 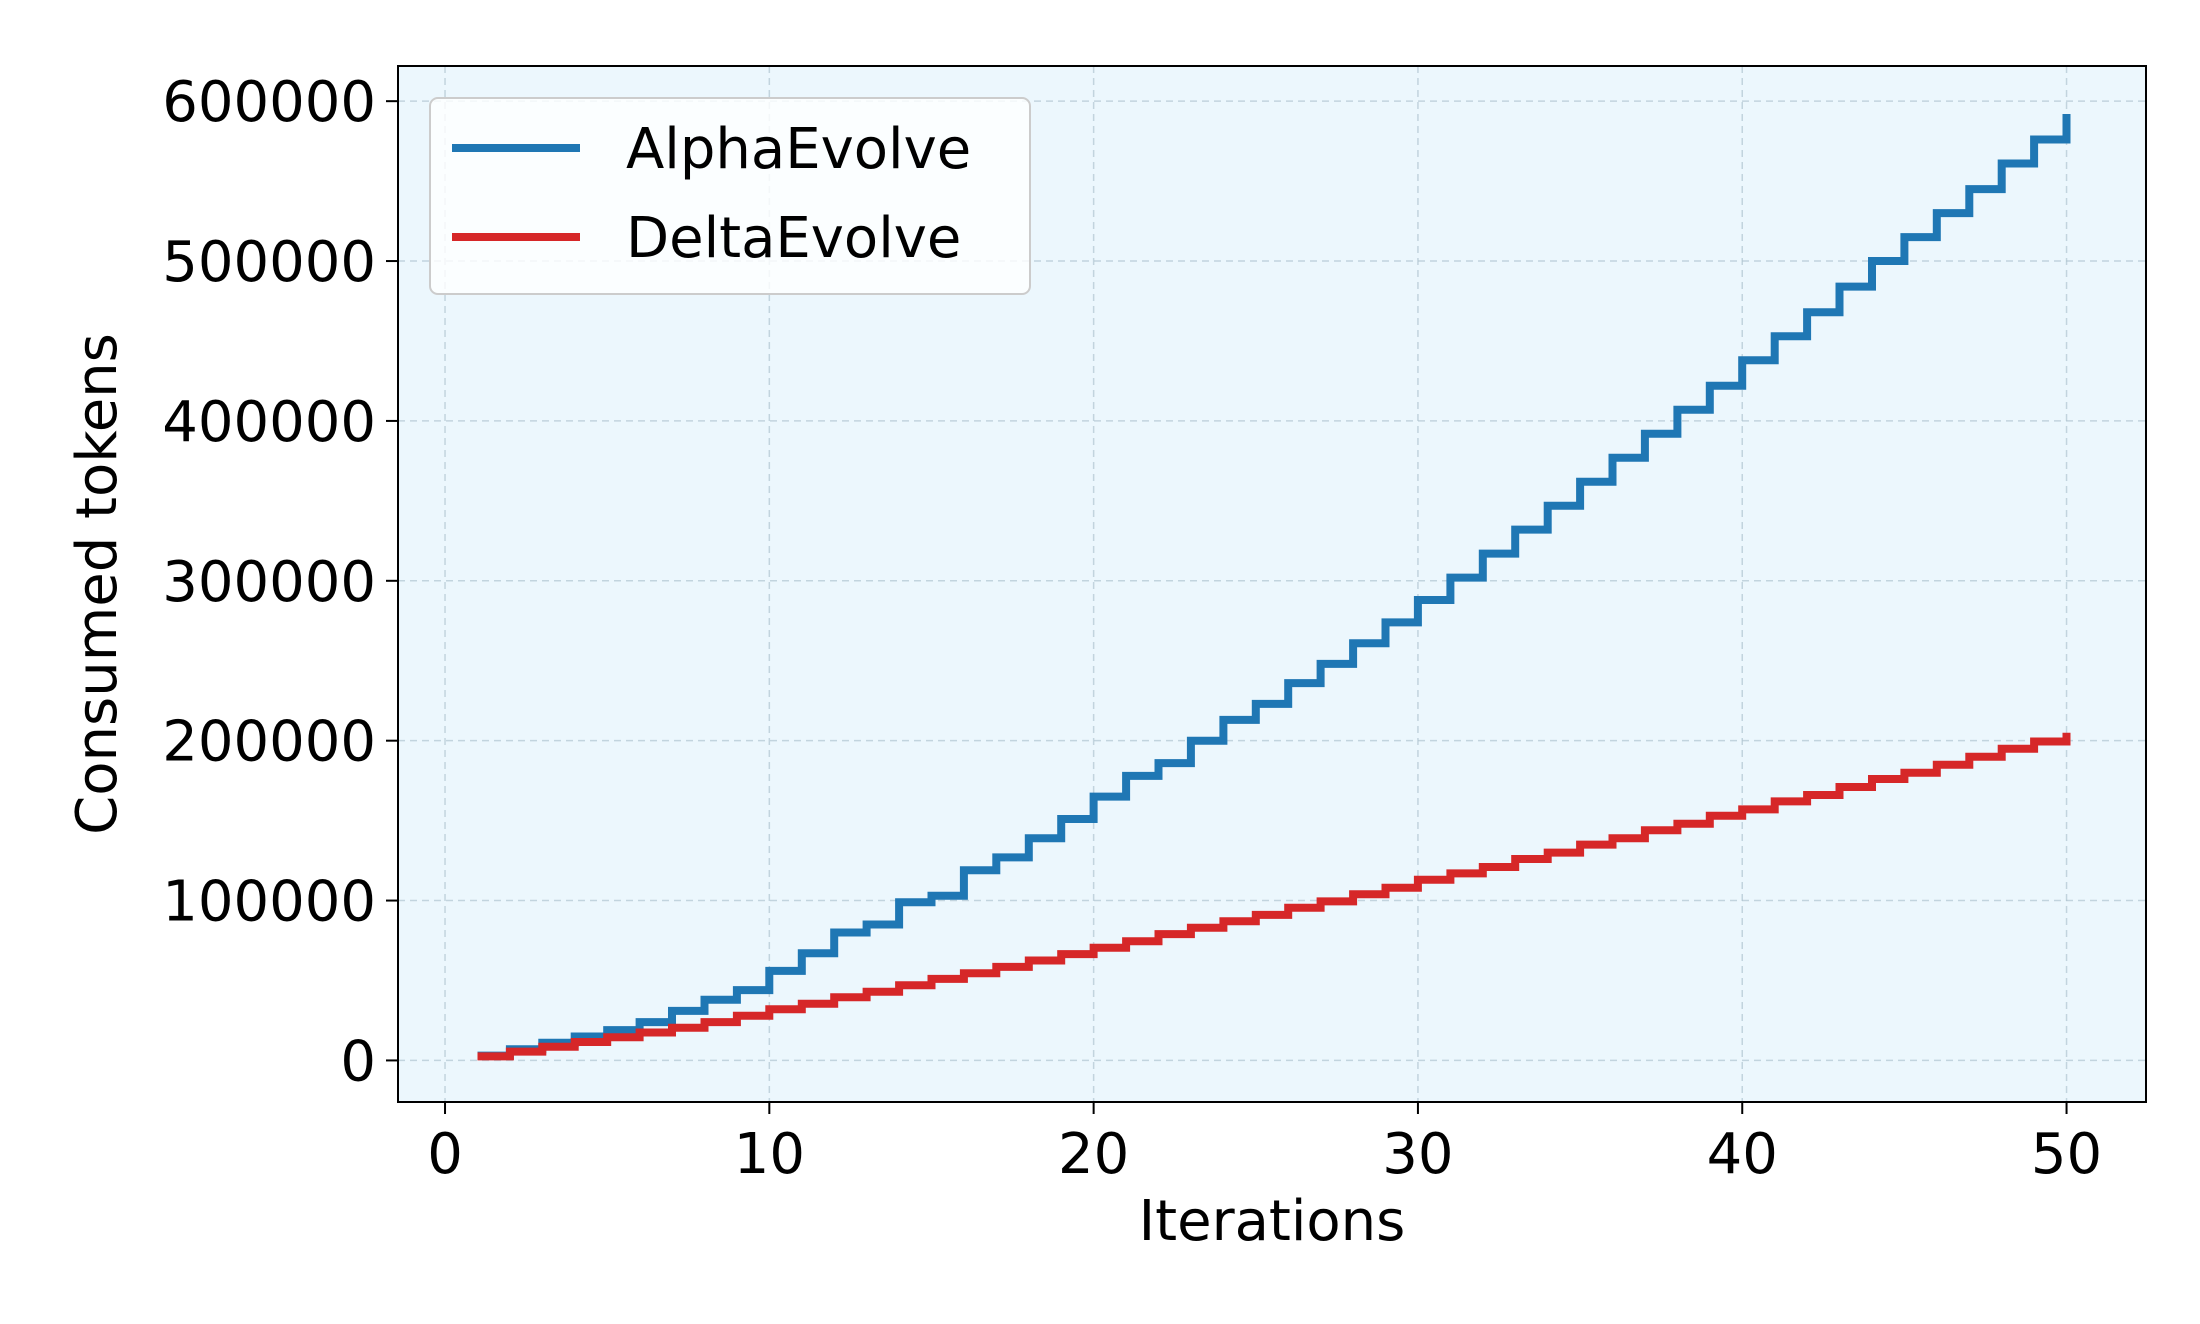 I want to click on y-tick-label: 400000, so click(x=269, y=422).